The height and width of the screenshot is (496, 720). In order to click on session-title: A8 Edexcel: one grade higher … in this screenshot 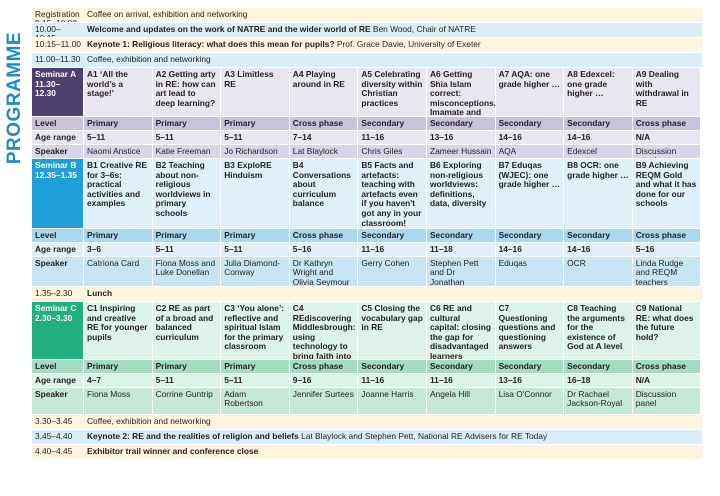, I will do `click(598, 92)`.